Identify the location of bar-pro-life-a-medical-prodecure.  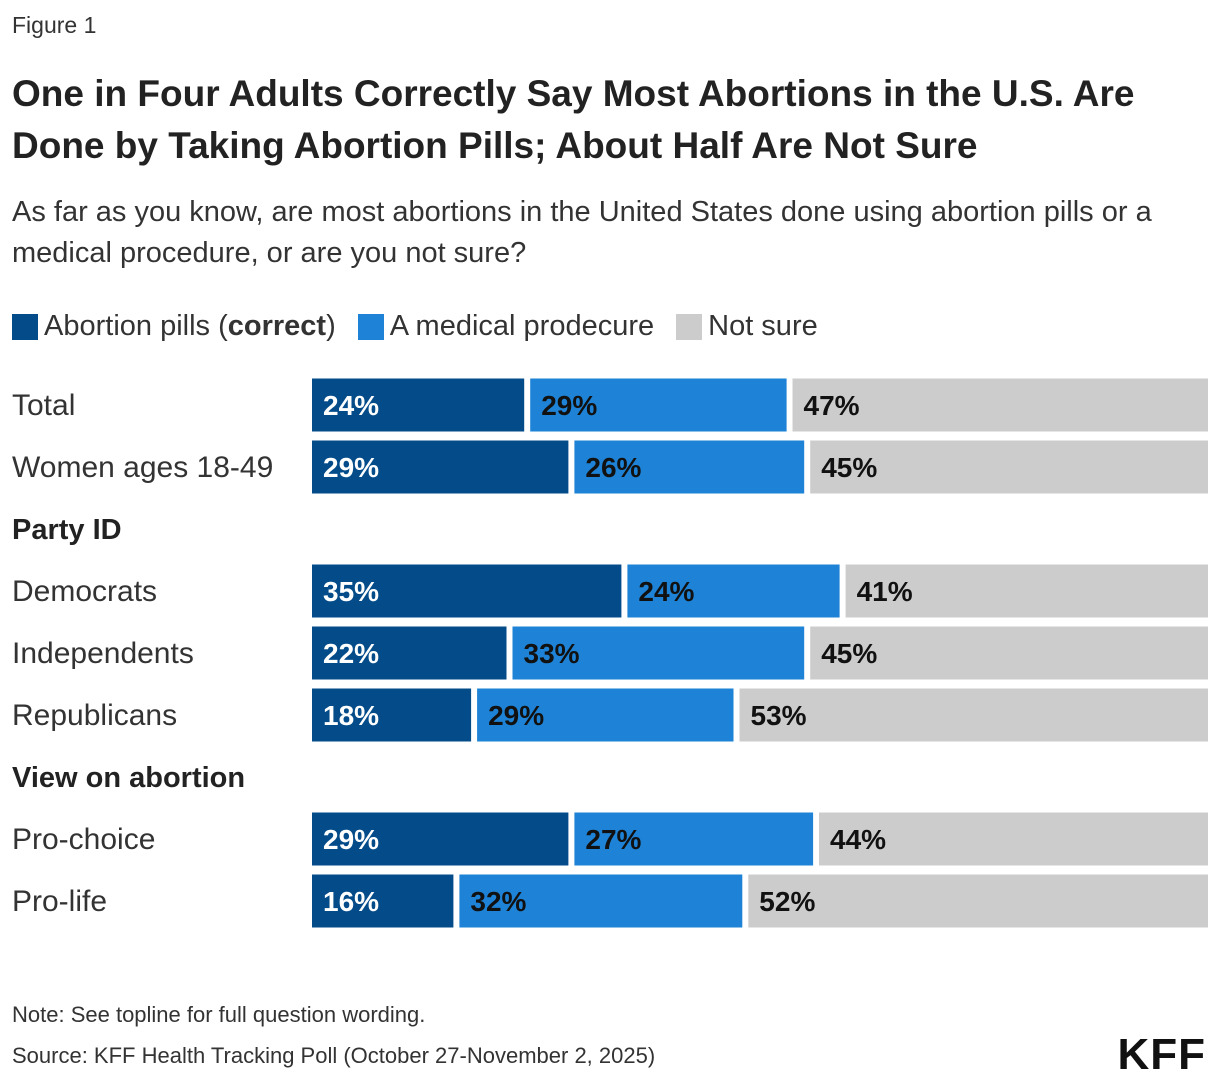
(601, 901).